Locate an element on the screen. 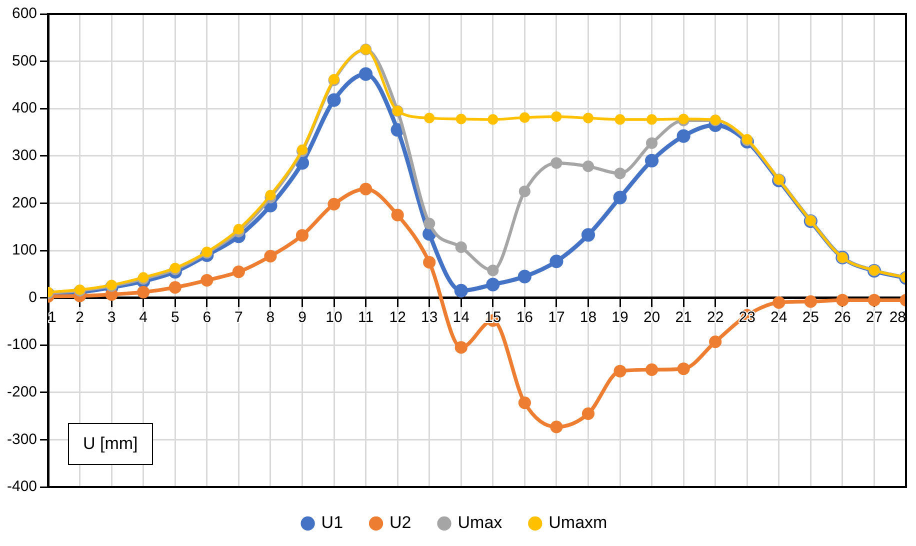 The width and height of the screenshot is (916, 546). legend-label: U1 is located at coordinates (332, 522).